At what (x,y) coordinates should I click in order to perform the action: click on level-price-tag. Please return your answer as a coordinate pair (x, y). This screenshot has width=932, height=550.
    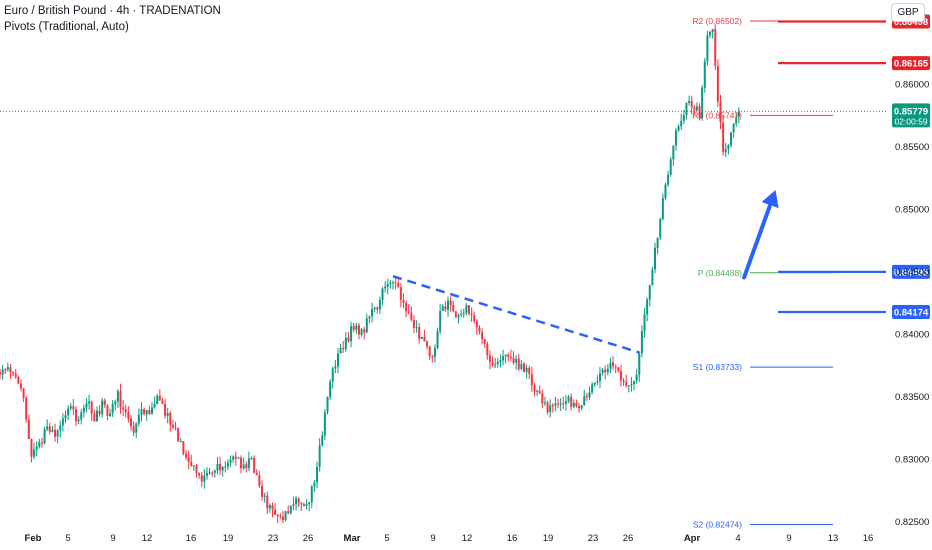
    Looking at the image, I should click on (911, 63).